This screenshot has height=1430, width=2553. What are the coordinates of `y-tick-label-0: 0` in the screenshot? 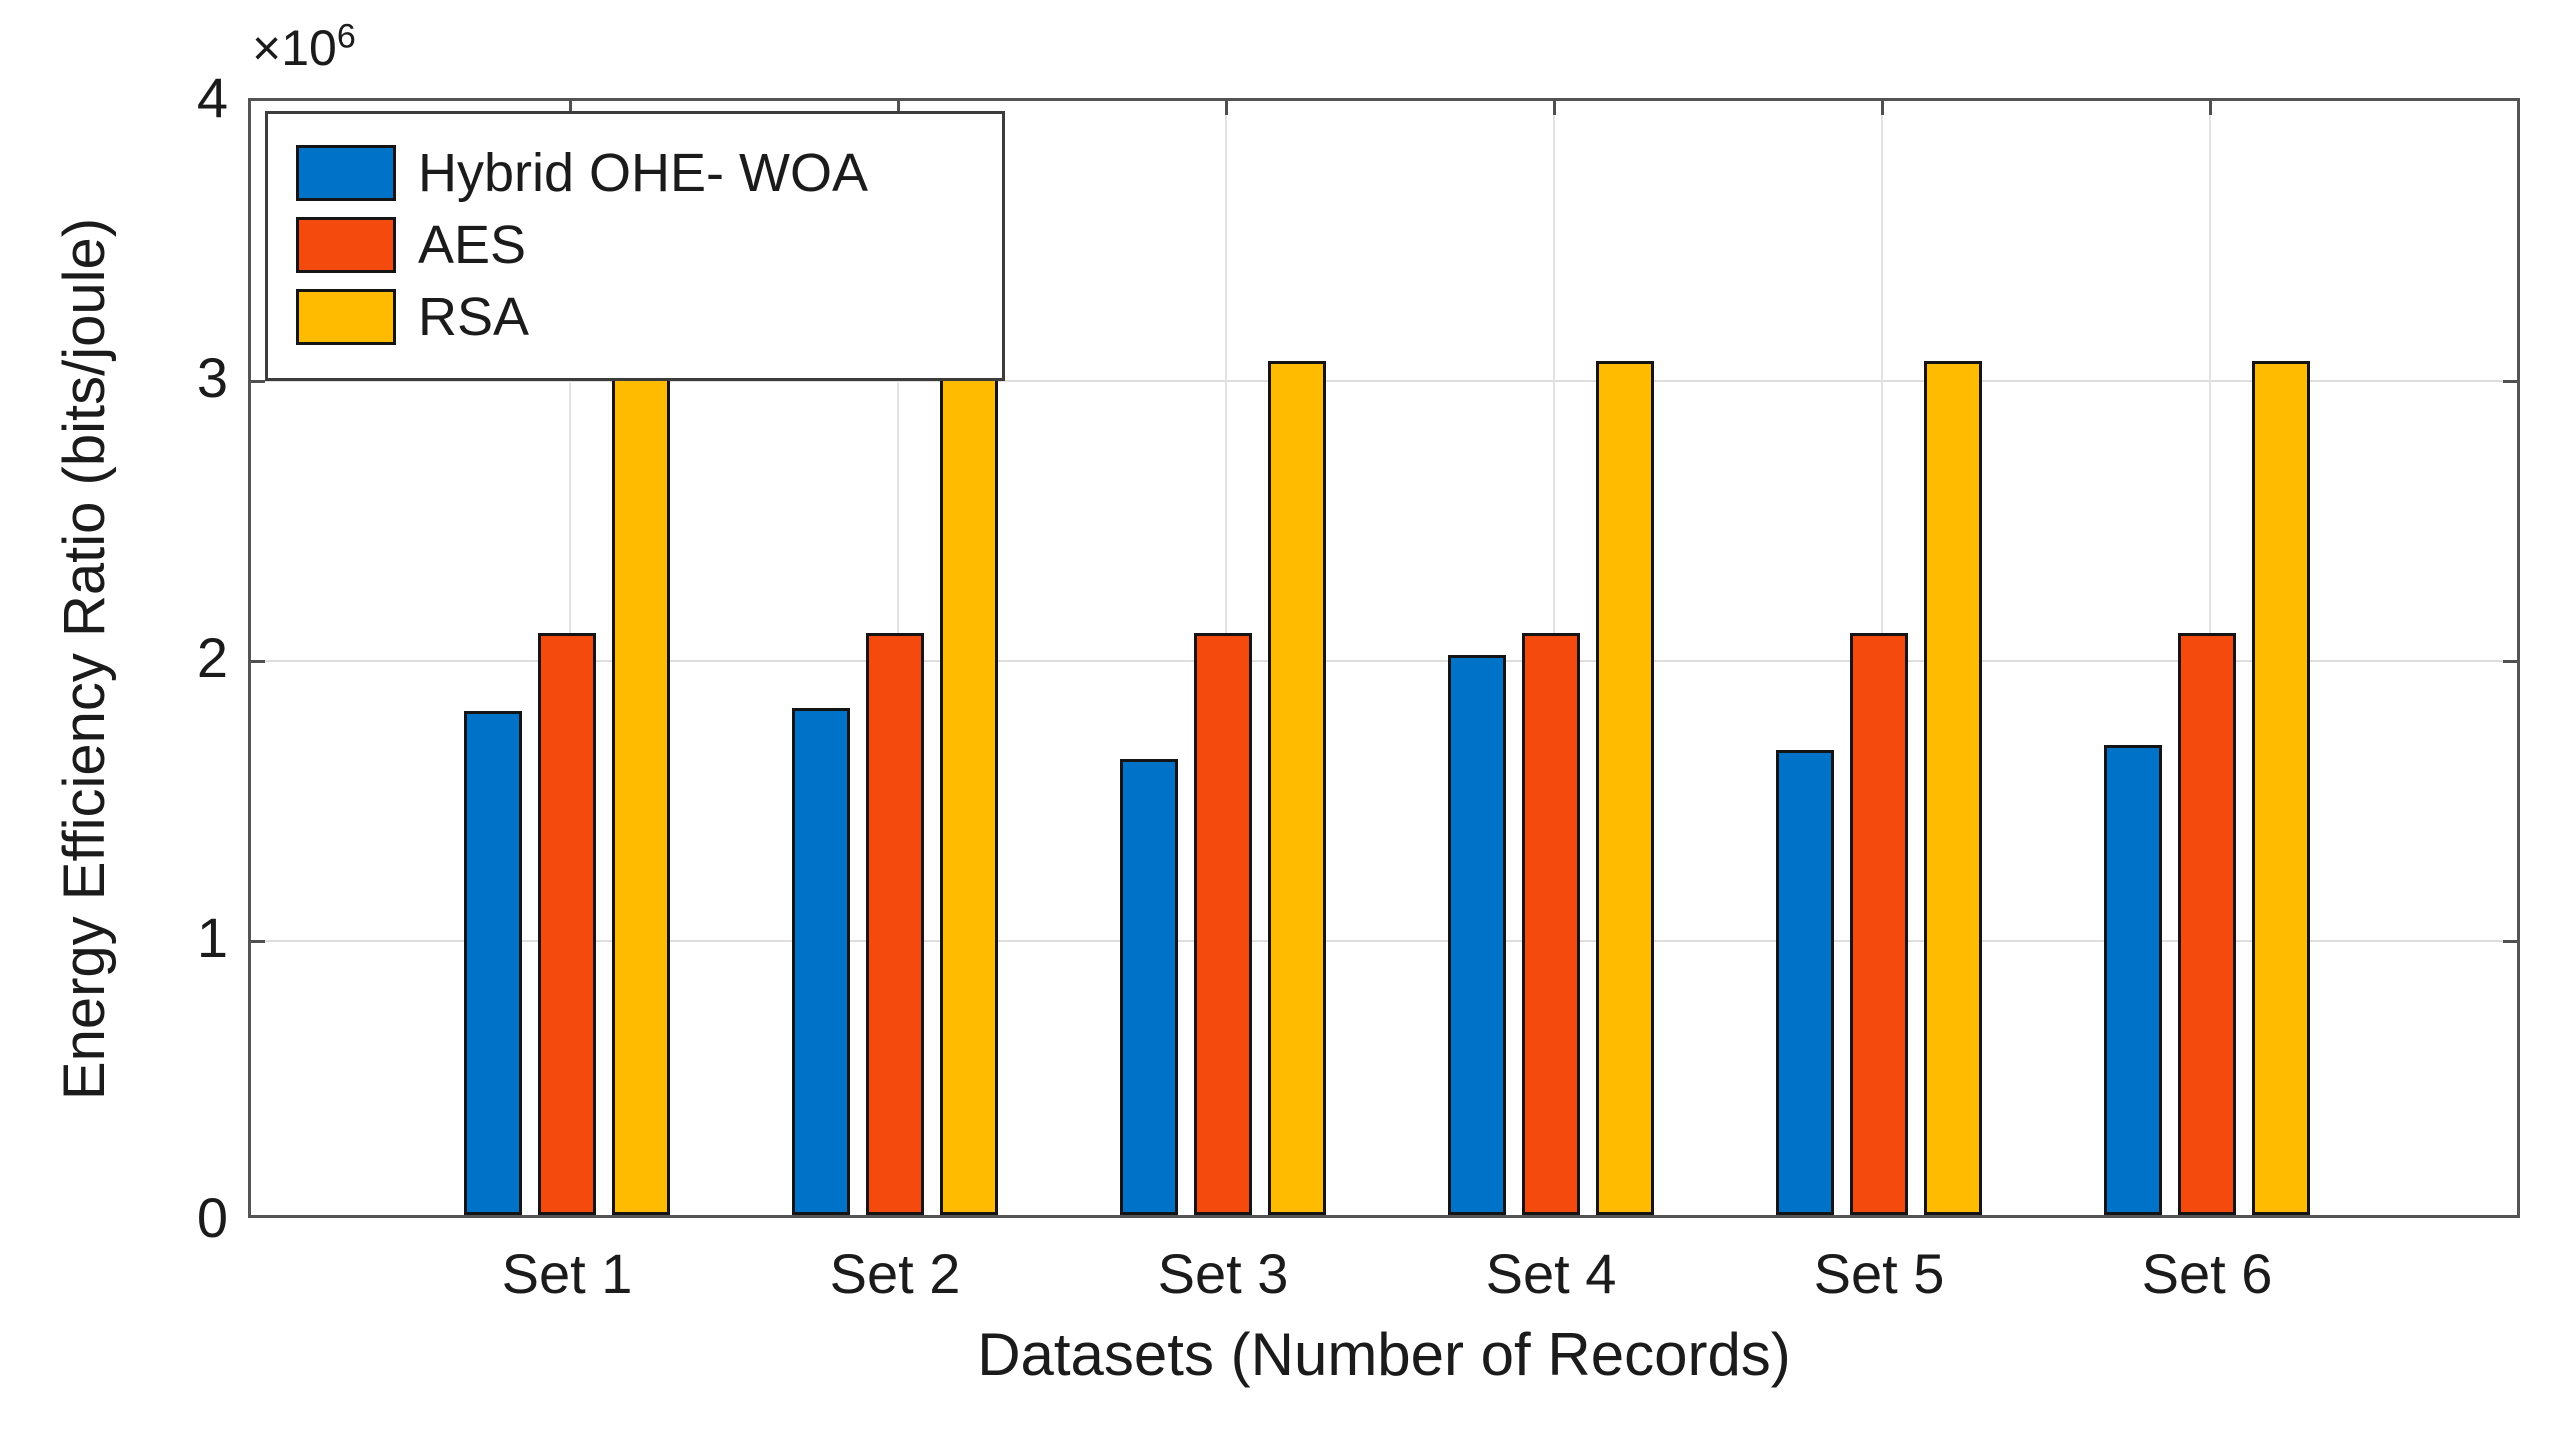 It's located at (212, 1217).